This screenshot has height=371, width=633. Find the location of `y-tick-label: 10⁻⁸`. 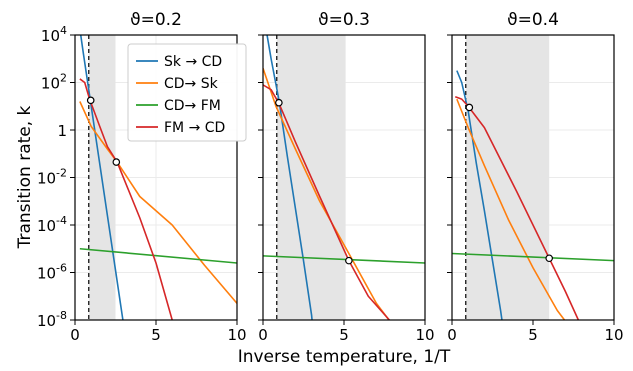

y-tick-label: 10⁻⁸ is located at coordinates (52, 319).